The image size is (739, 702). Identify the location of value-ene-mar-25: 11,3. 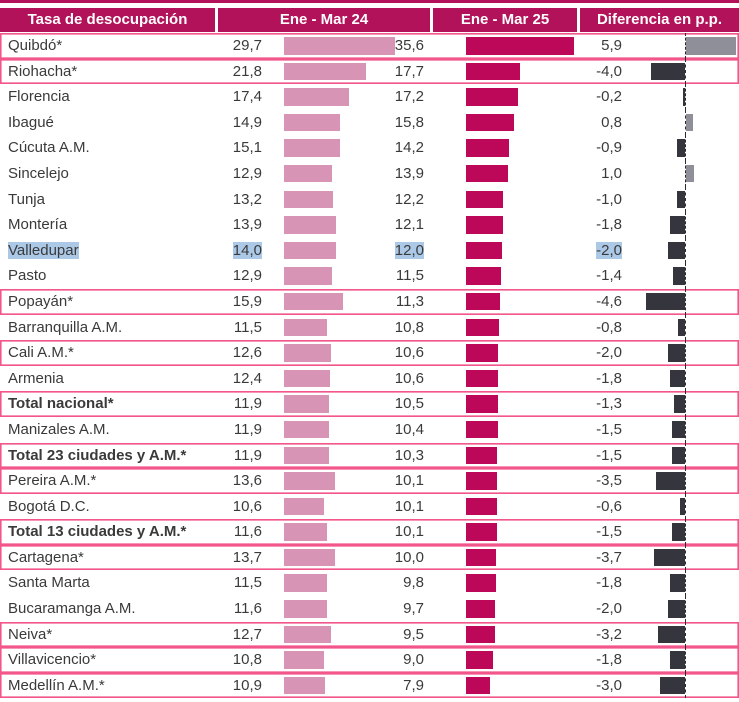
(409, 301).